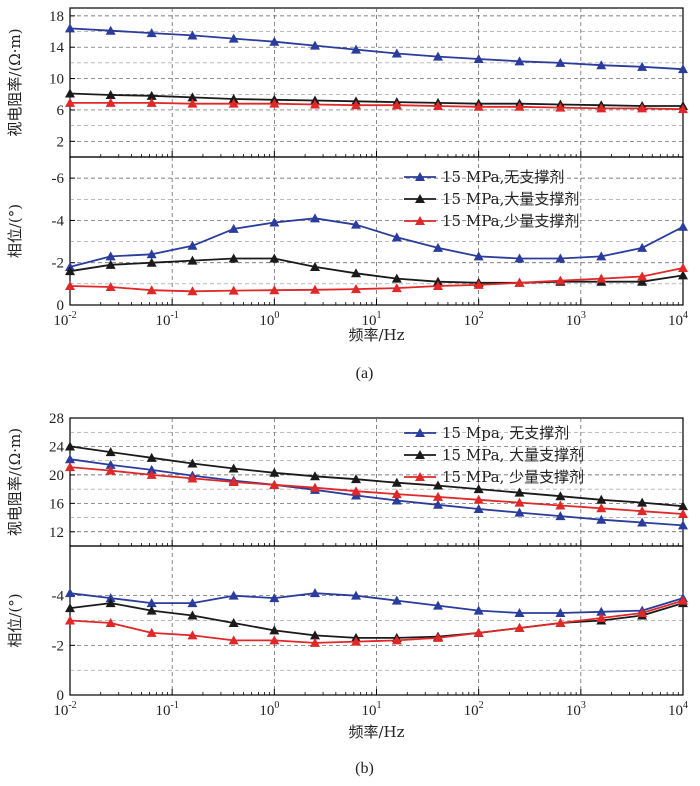  I want to click on x-tick-label: 10³, so click(576, 709).